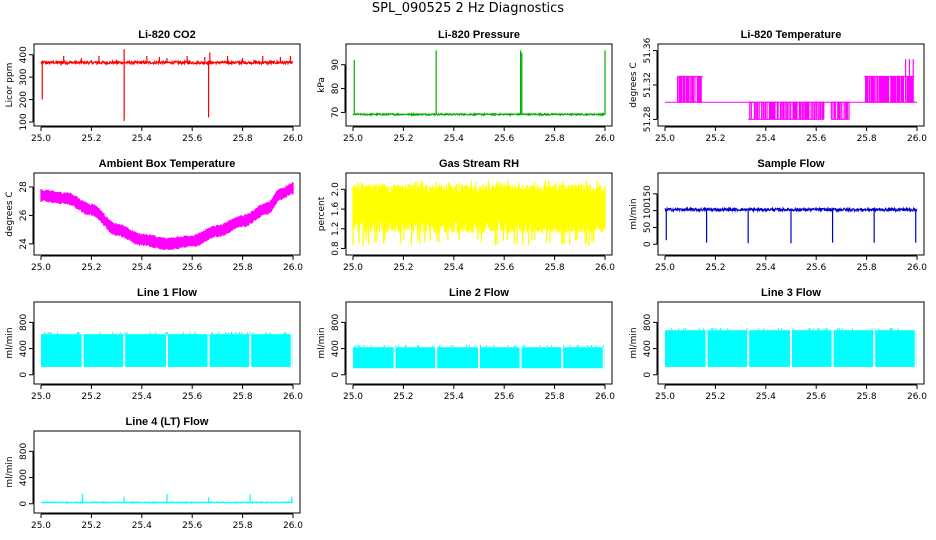 Image resolution: width=936 pixels, height=540 pixels. I want to click on y-tick-label: 51.28, so click(648, 119).